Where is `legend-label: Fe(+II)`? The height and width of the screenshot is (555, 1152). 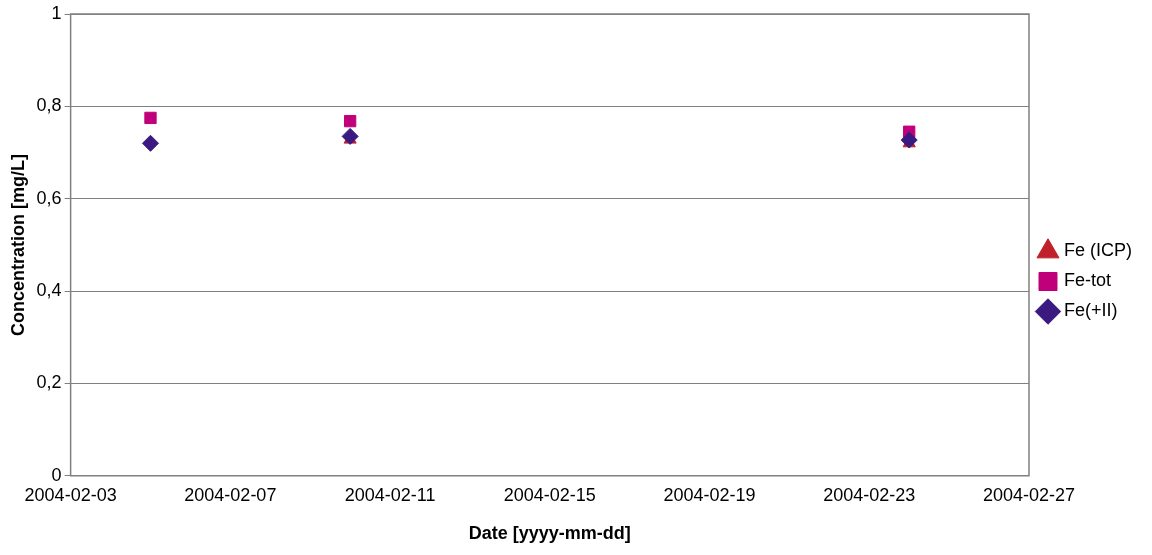
legend-label: Fe(+II) is located at coordinates (1091, 310).